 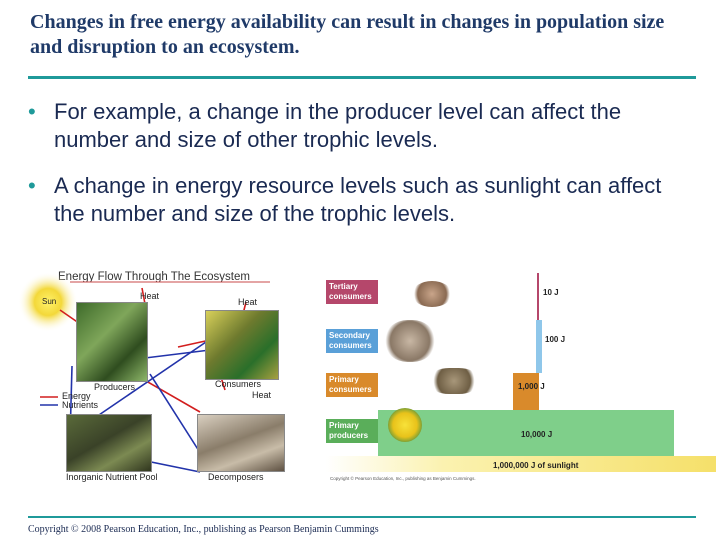 What do you see at coordinates (238, 384) in the screenshot?
I see `consumers-label: Consumers` at bounding box center [238, 384].